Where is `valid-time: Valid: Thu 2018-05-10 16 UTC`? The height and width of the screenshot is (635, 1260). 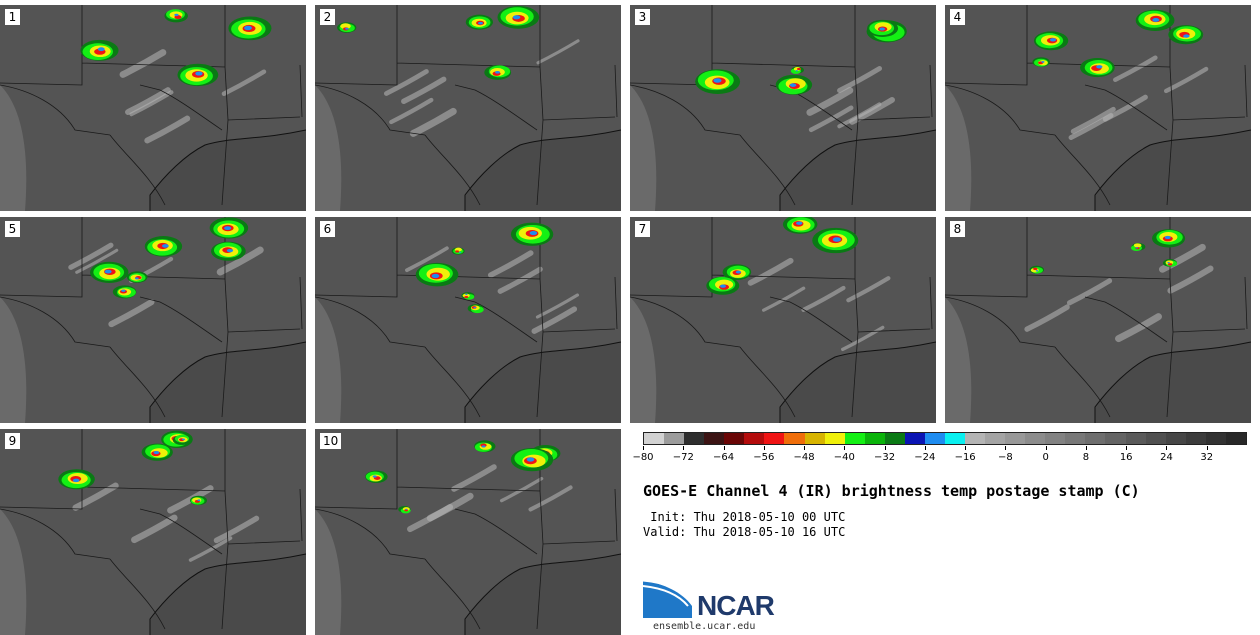 valid-time: Valid: Thu 2018-05-10 16 UTC is located at coordinates (744, 532).